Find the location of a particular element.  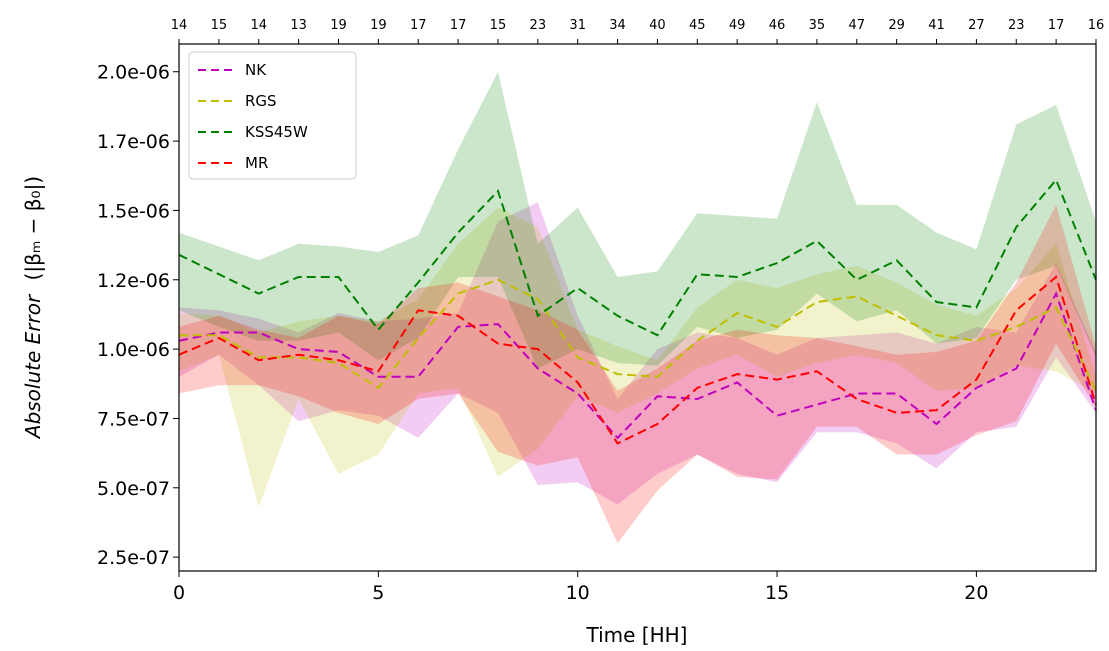

top-tick-label: 47 is located at coordinates (857, 25).